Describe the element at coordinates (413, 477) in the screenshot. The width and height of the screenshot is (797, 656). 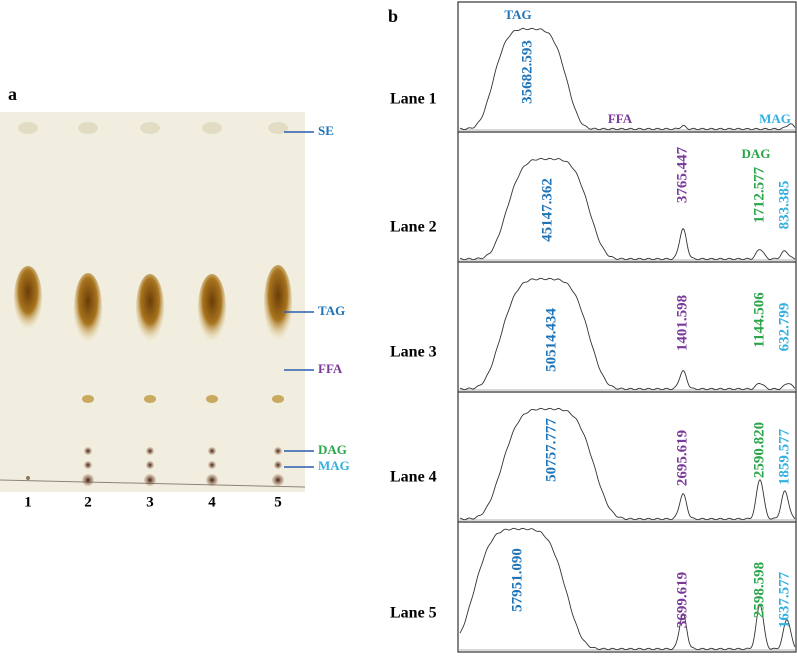
I see `lane-label: Lane 4` at that location.